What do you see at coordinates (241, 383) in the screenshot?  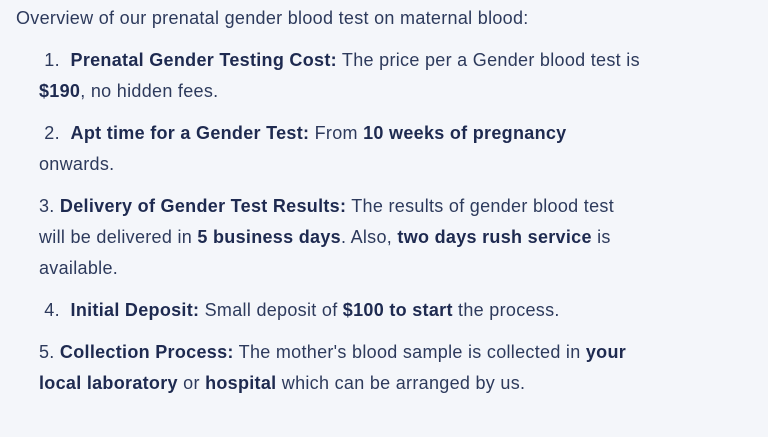 I see `bold-text-run: hospital` at bounding box center [241, 383].